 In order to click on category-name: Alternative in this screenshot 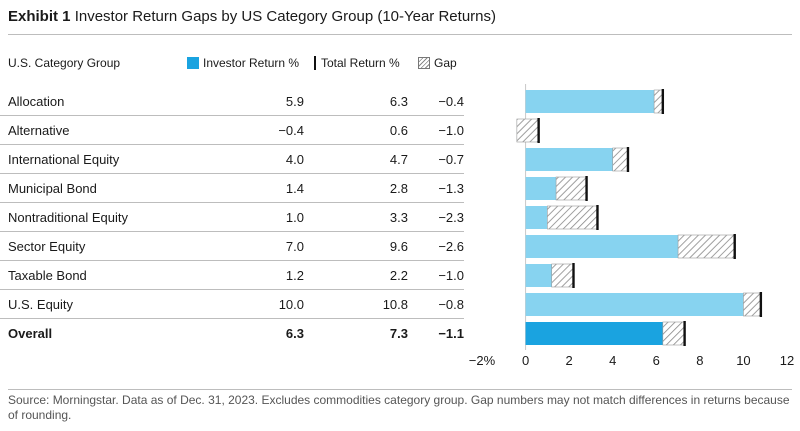, I will do `click(114, 130)`.